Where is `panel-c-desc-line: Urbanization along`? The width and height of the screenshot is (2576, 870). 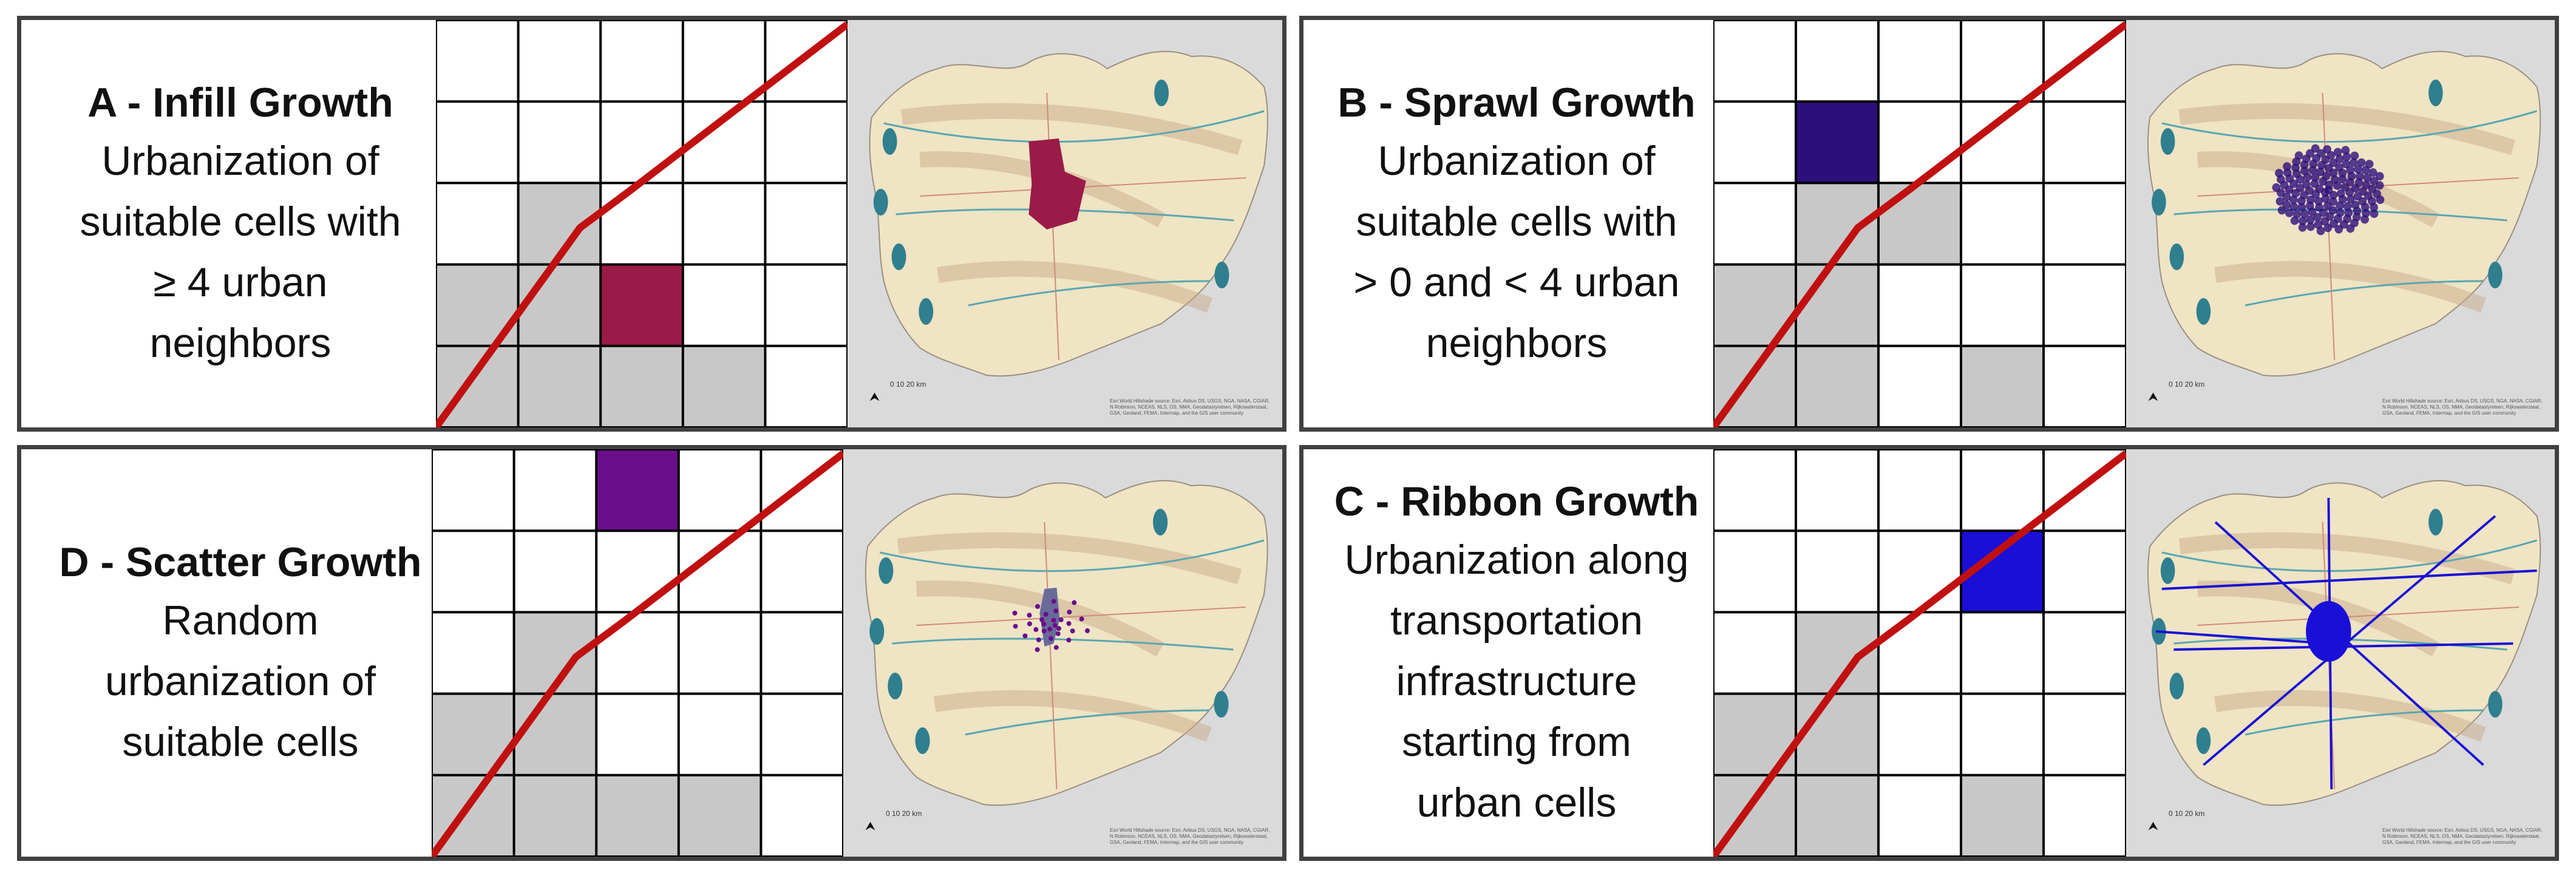
panel-c-desc-line: Urbanization along is located at coordinates (1516, 559).